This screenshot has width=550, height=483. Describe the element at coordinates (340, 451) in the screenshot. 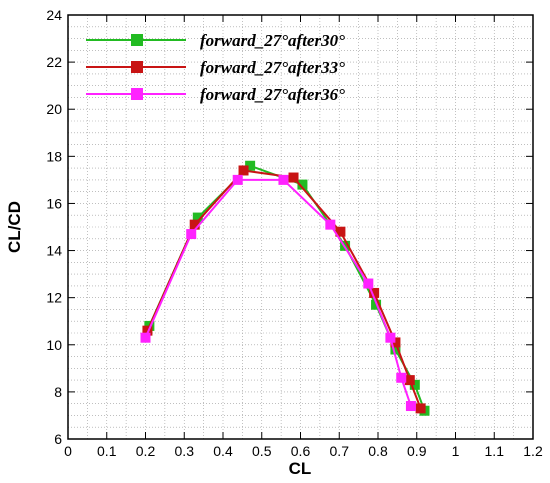

I see `x-tick-label: 0.7` at that location.